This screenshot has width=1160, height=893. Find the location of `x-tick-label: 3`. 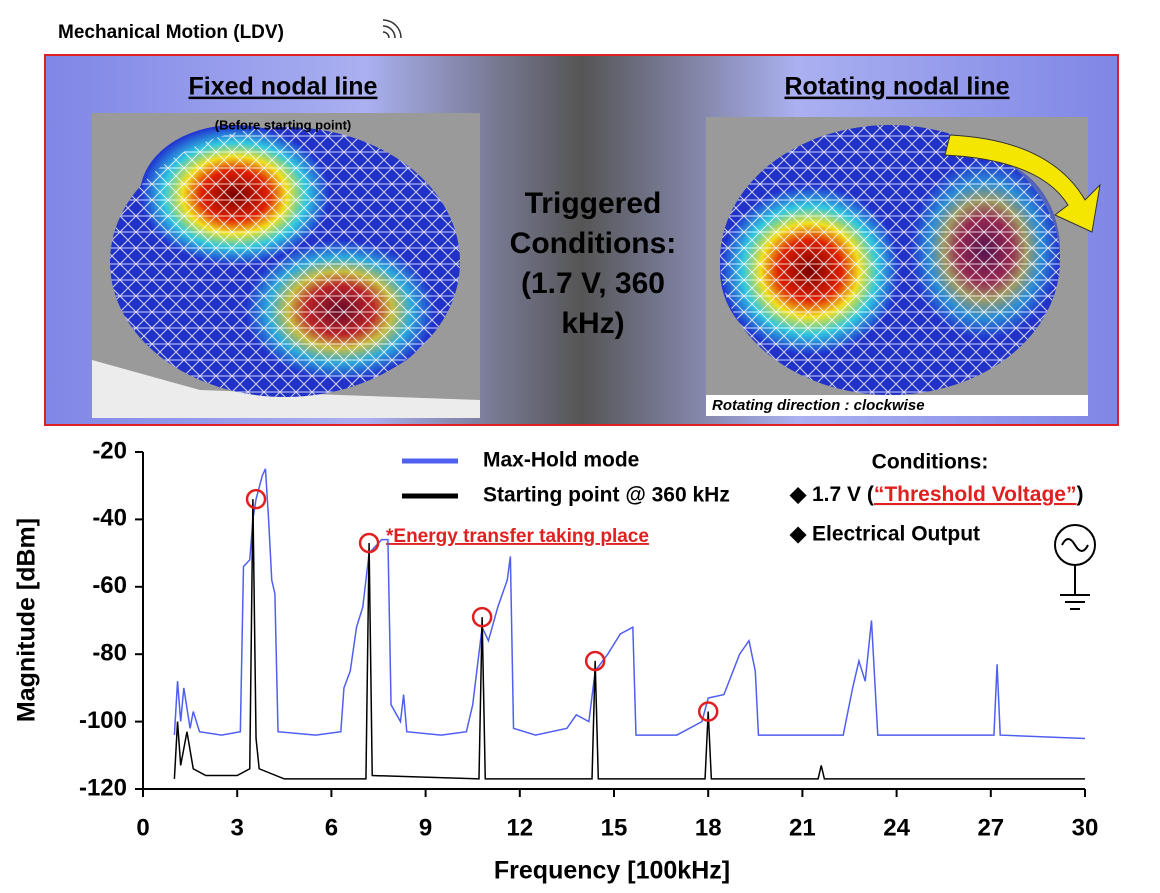

x-tick-label: 3 is located at coordinates (237, 827).